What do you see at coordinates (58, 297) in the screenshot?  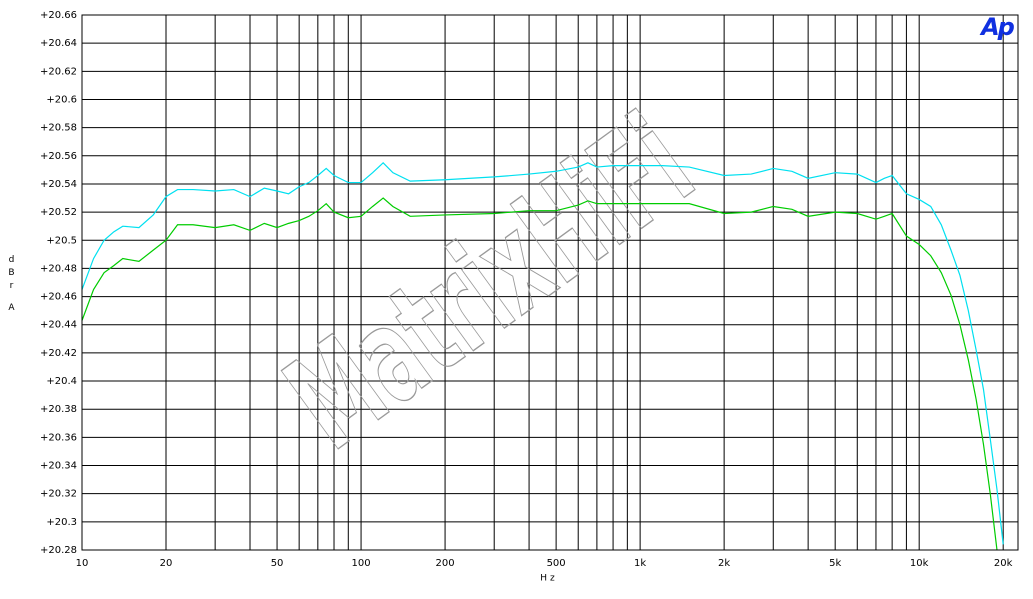 I see `y-tick-label: +20.46` at bounding box center [58, 297].